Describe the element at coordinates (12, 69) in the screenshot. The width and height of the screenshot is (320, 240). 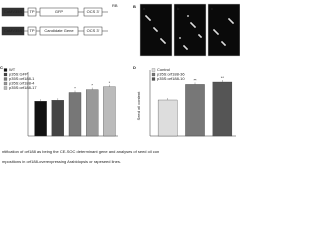
I see `legend-label: WT` at that location.